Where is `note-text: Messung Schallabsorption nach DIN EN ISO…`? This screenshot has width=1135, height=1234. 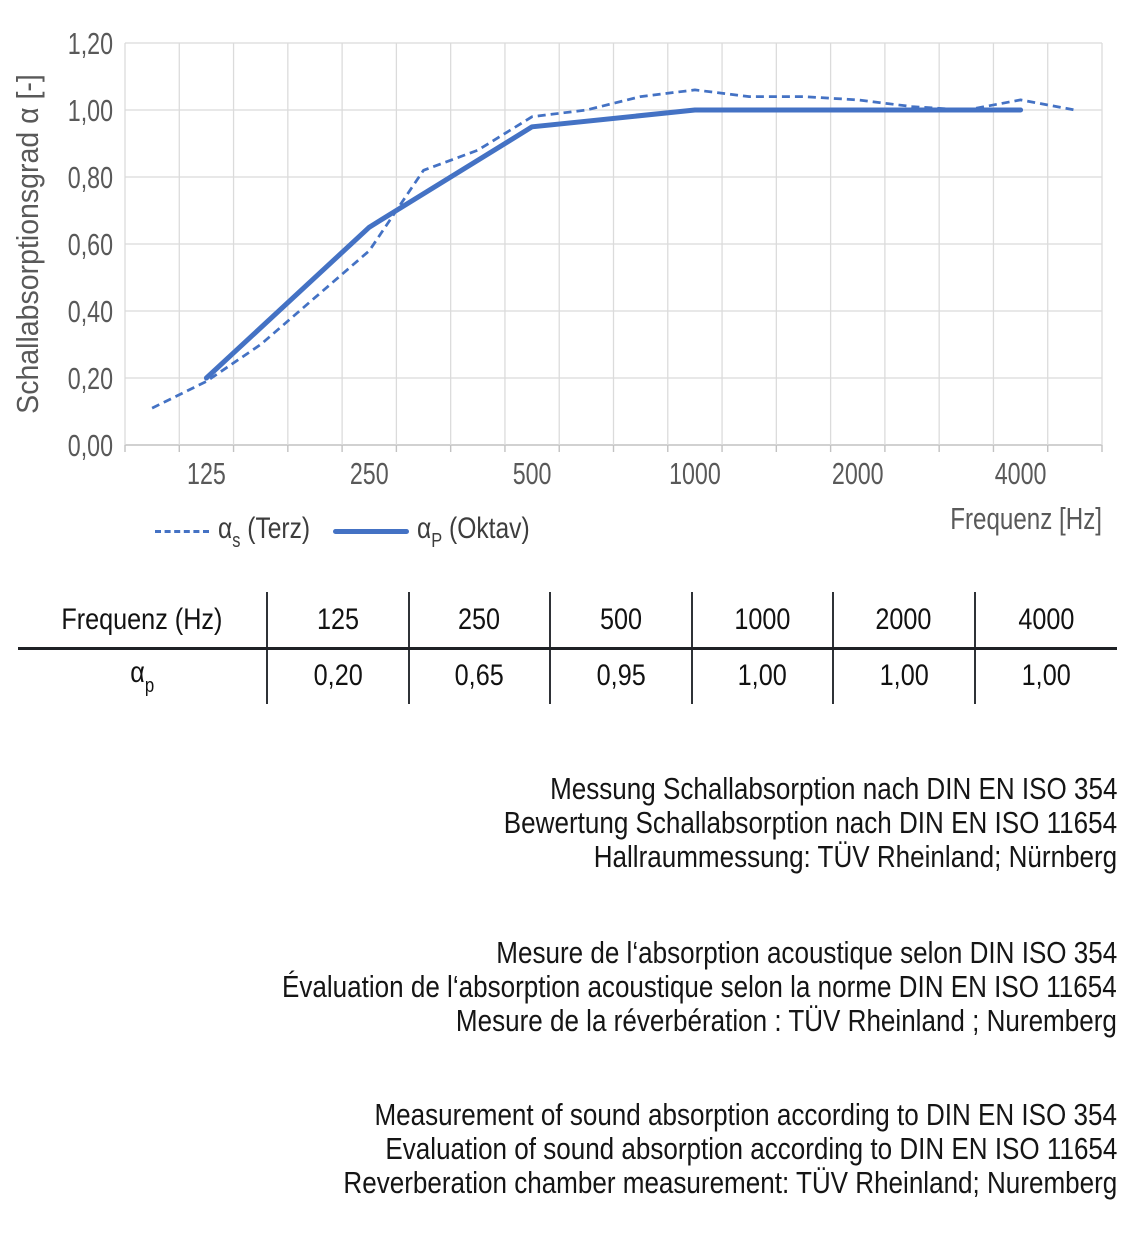
note-text: Messung Schallabsorption nach DIN EN ISO… is located at coordinates (833, 788).